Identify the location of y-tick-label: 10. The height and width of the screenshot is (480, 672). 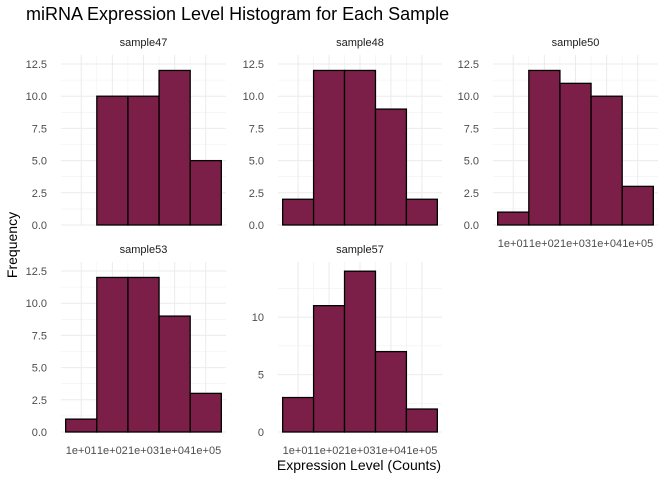
(258, 318).